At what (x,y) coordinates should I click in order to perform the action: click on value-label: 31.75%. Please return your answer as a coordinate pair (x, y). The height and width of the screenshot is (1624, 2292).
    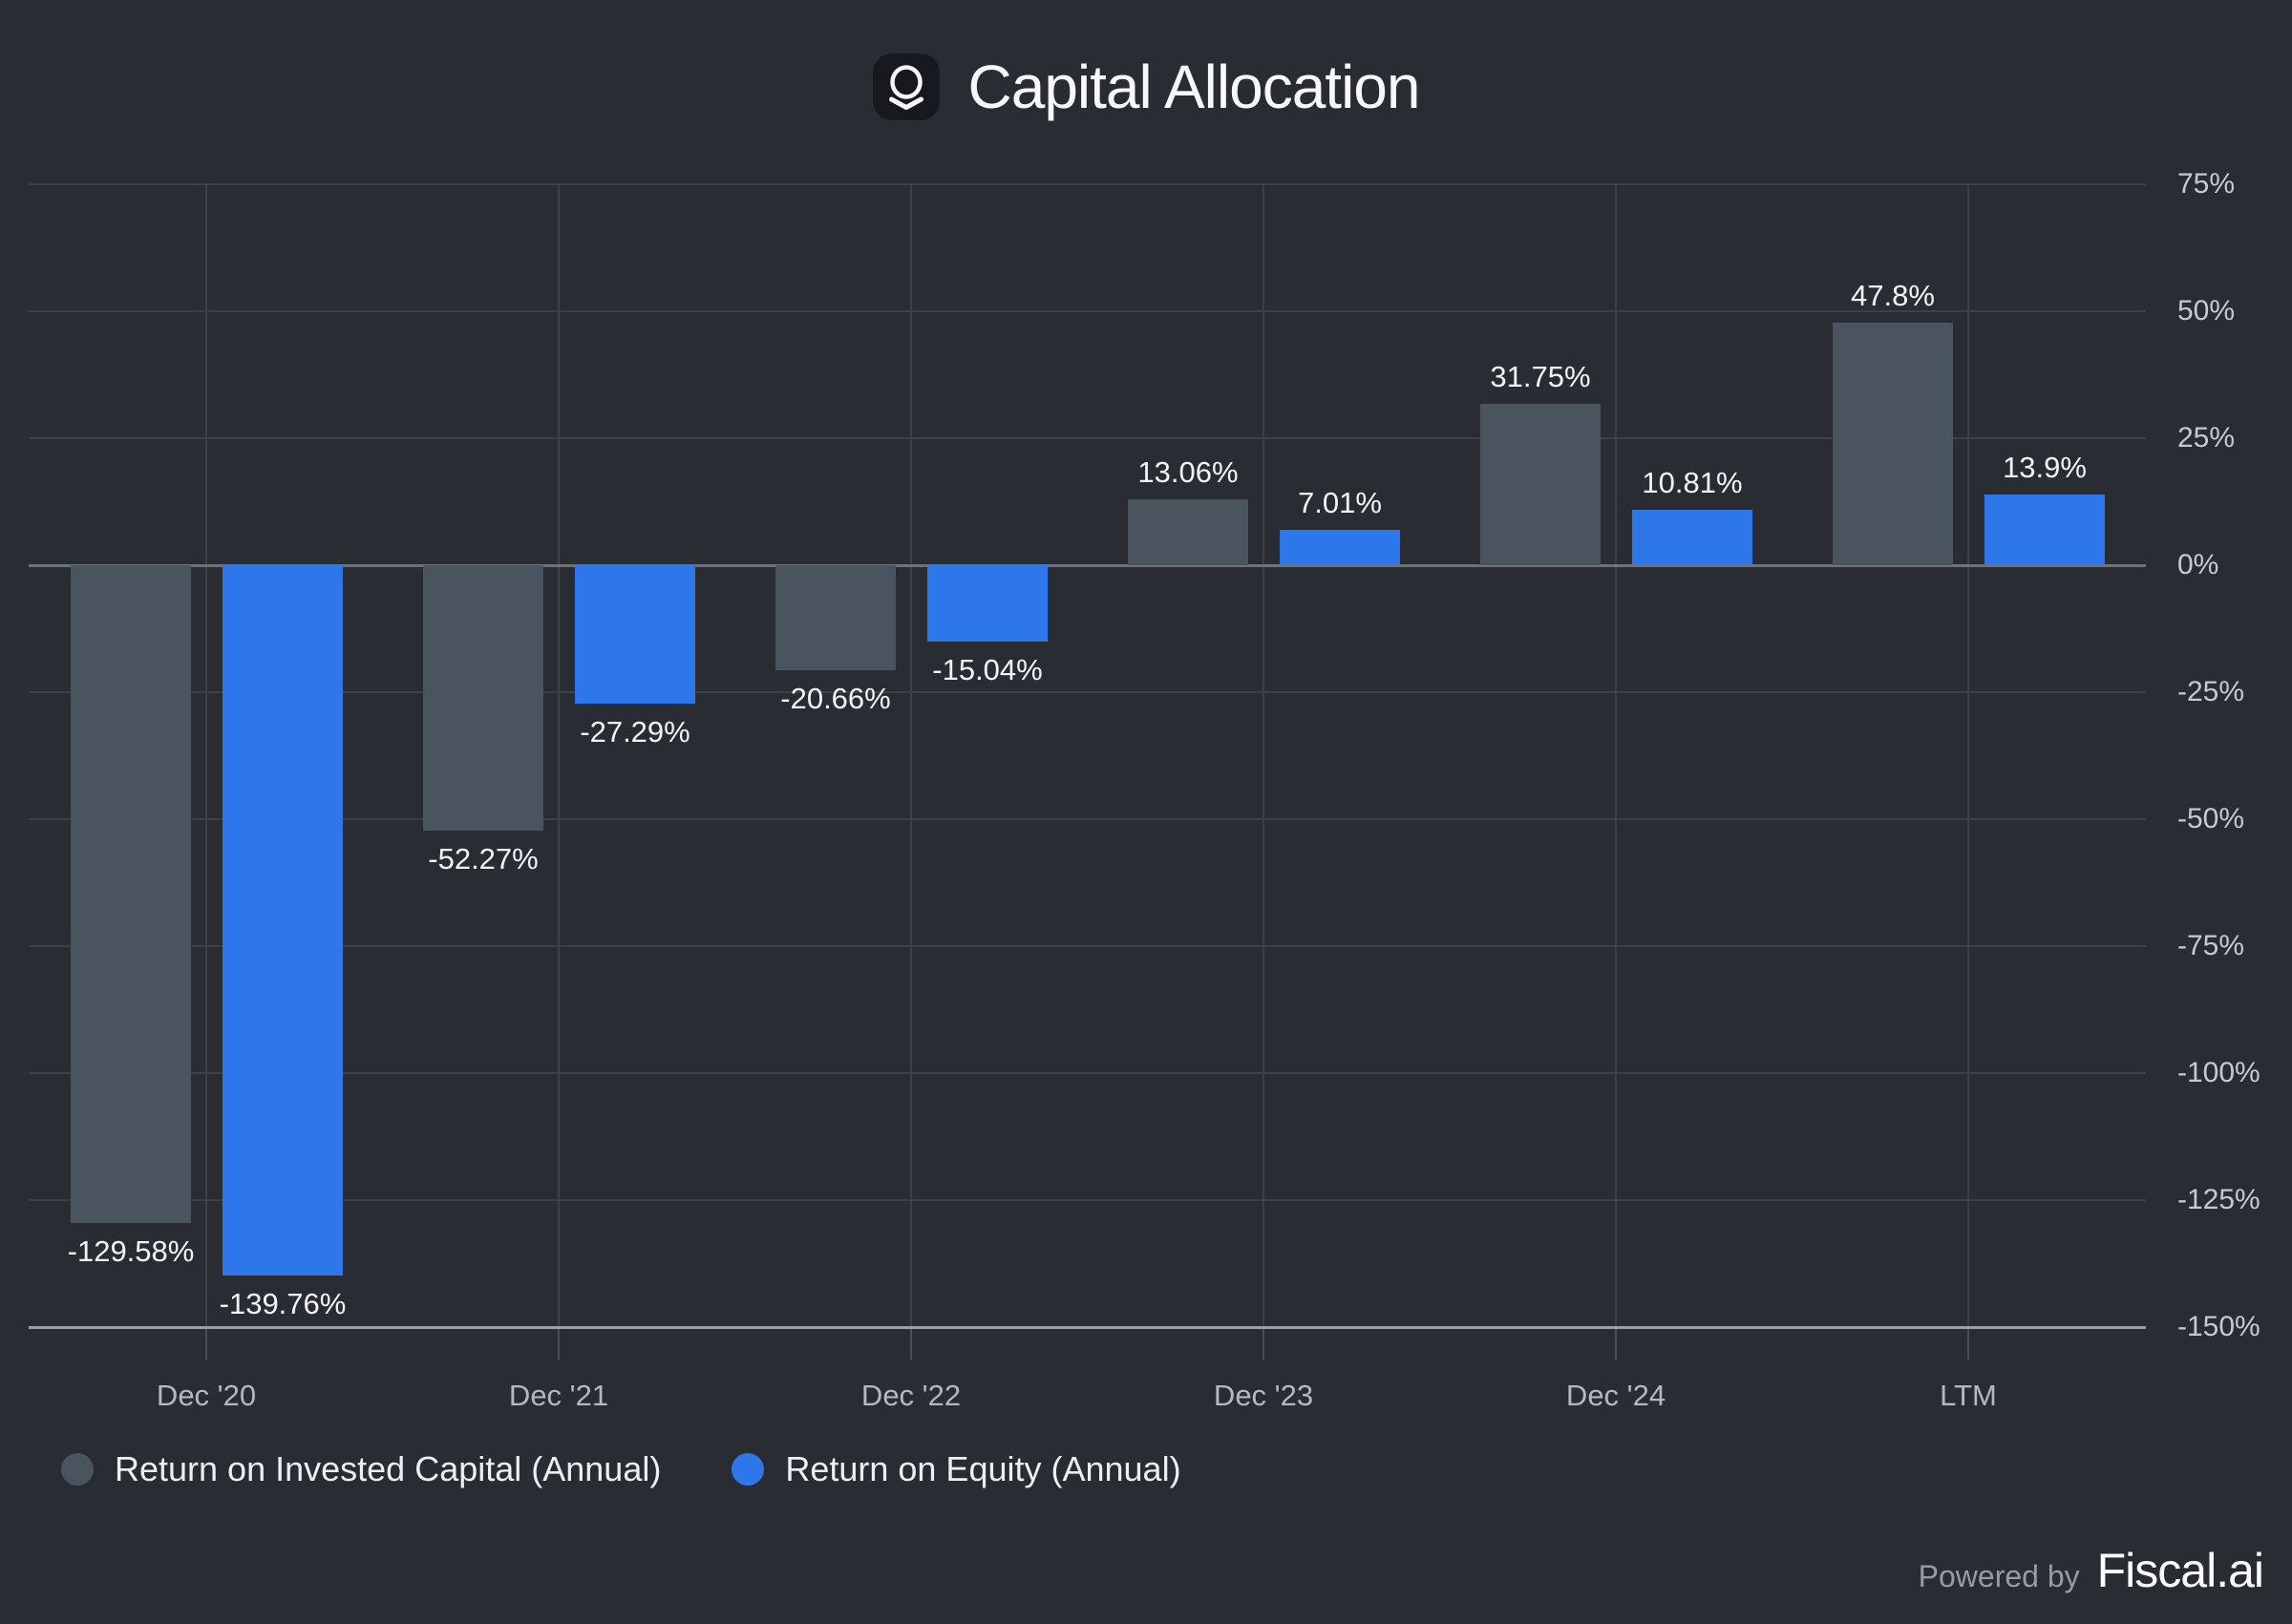
    Looking at the image, I should click on (1540, 376).